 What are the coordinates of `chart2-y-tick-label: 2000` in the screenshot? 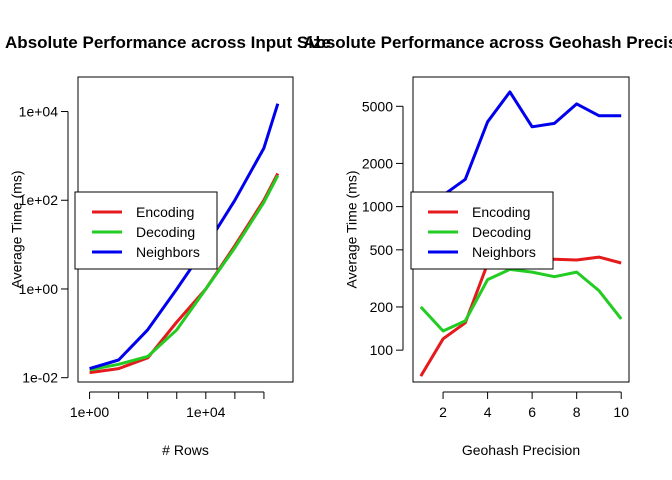 It's located at (377, 163).